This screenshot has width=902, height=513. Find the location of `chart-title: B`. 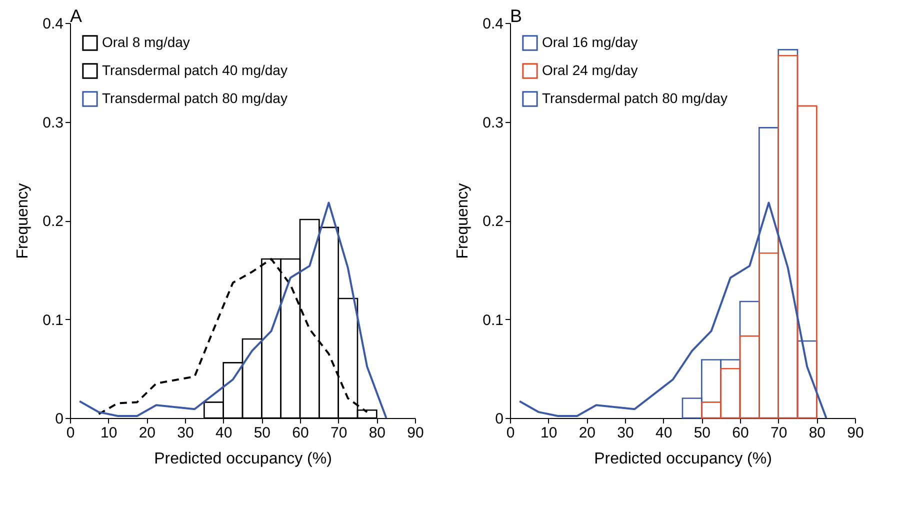

chart-title: B is located at coordinates (516, 16).